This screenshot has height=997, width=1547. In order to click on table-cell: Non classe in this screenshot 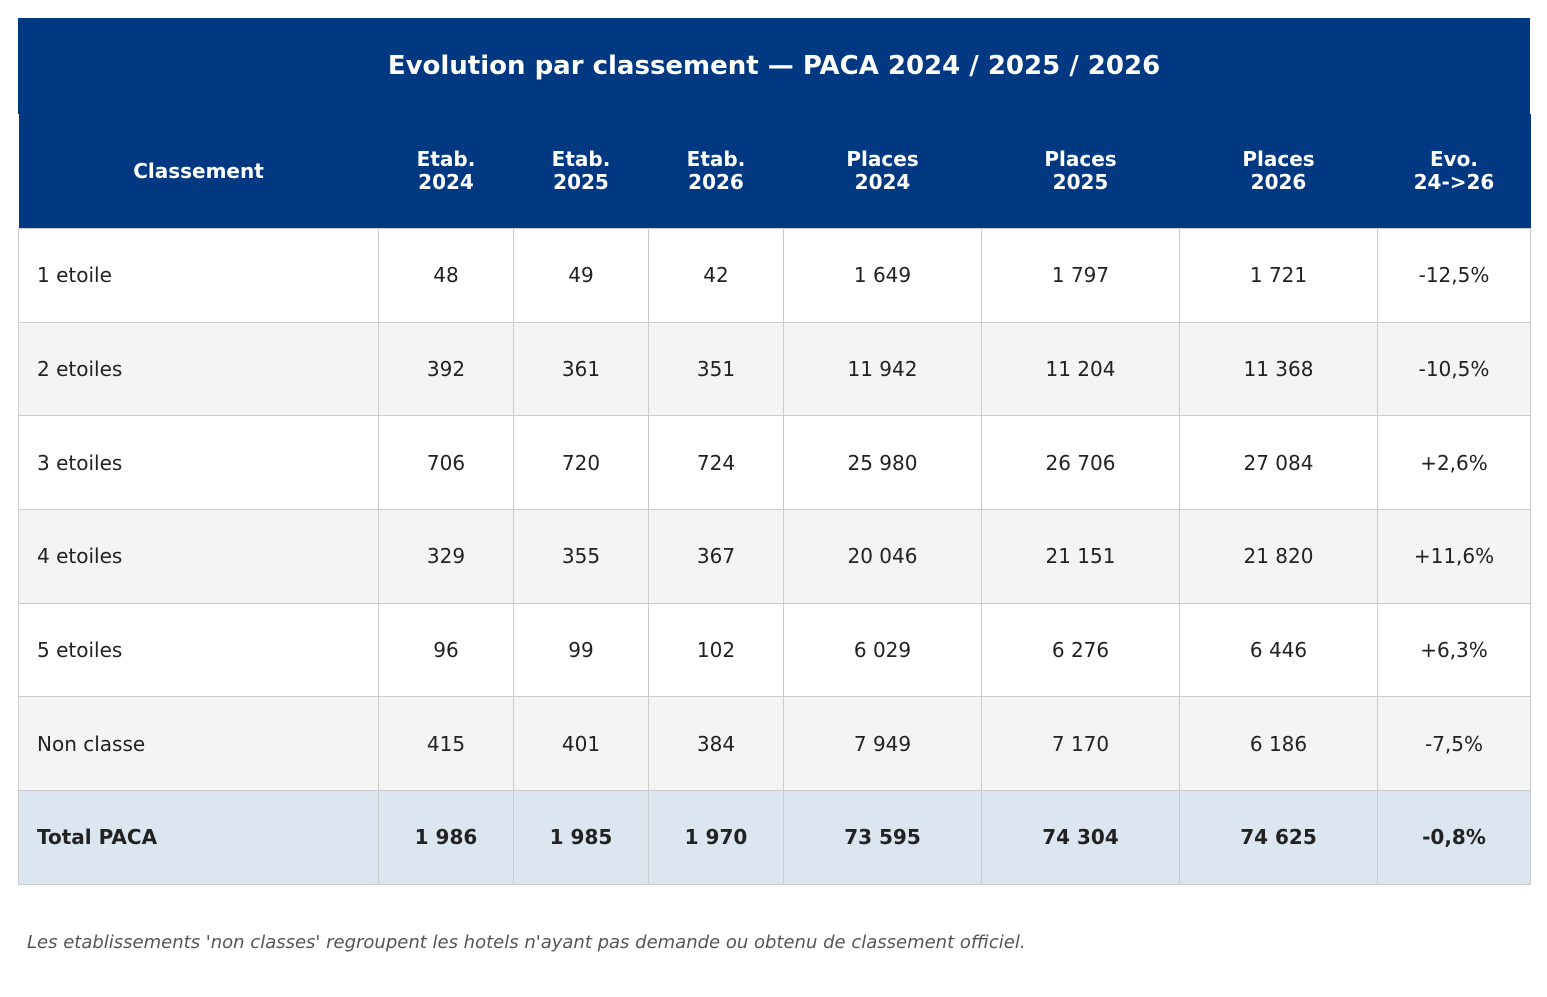, I will do `click(198, 744)`.